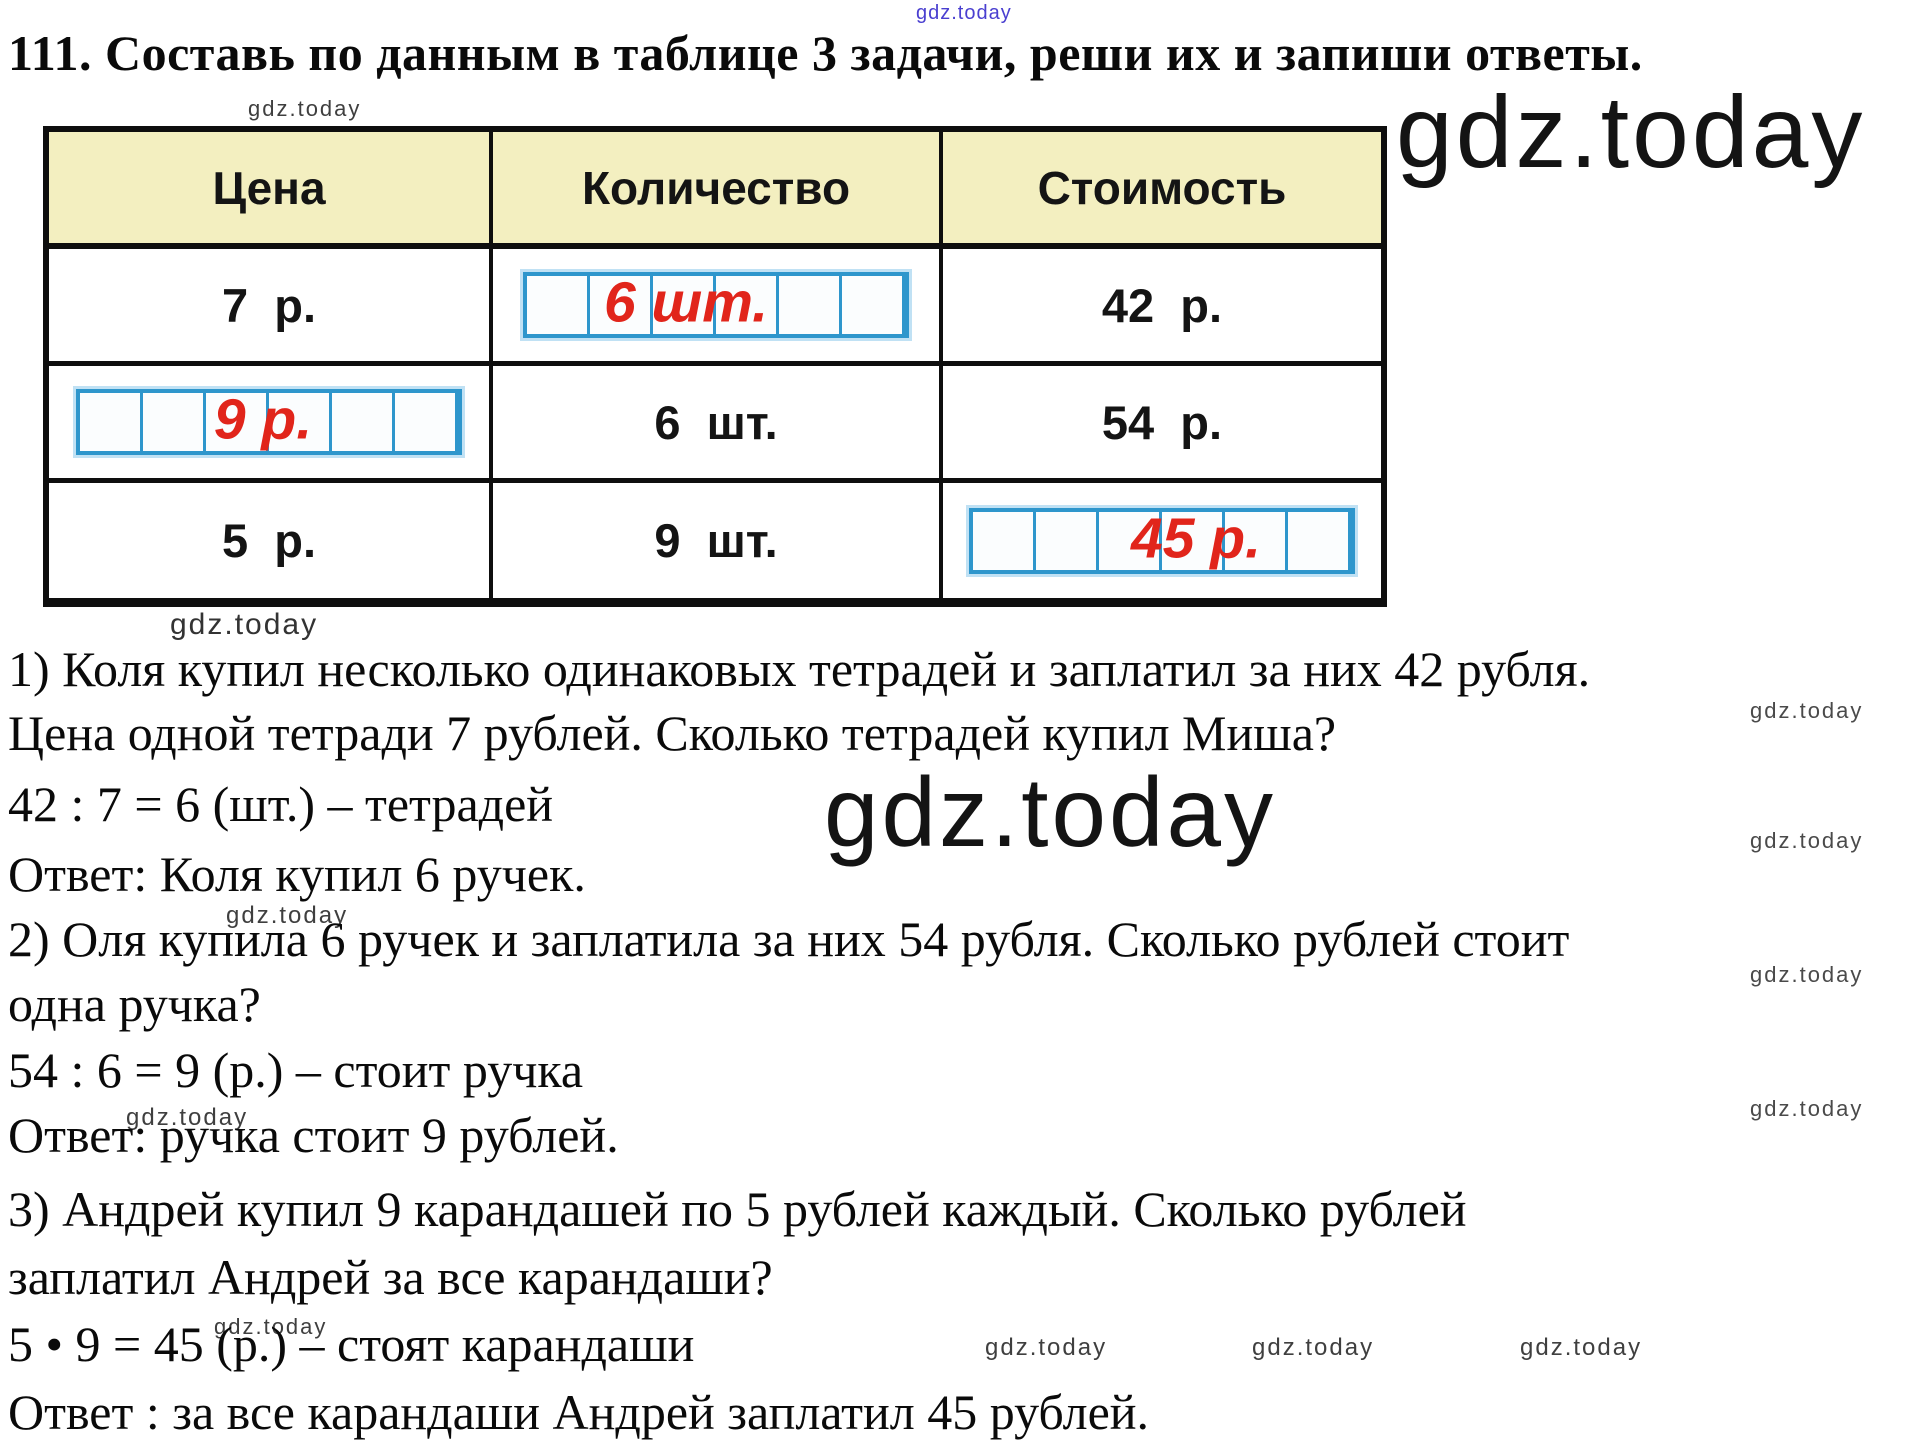 The height and width of the screenshot is (1441, 1923). I want to click on watermark-right-margin-3: gdz.today, so click(1807, 974).